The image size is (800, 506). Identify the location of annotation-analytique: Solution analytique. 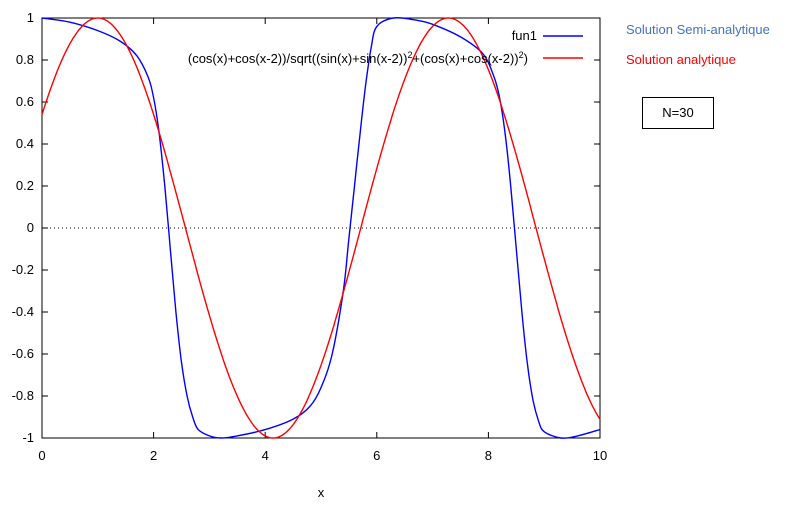
(681, 59).